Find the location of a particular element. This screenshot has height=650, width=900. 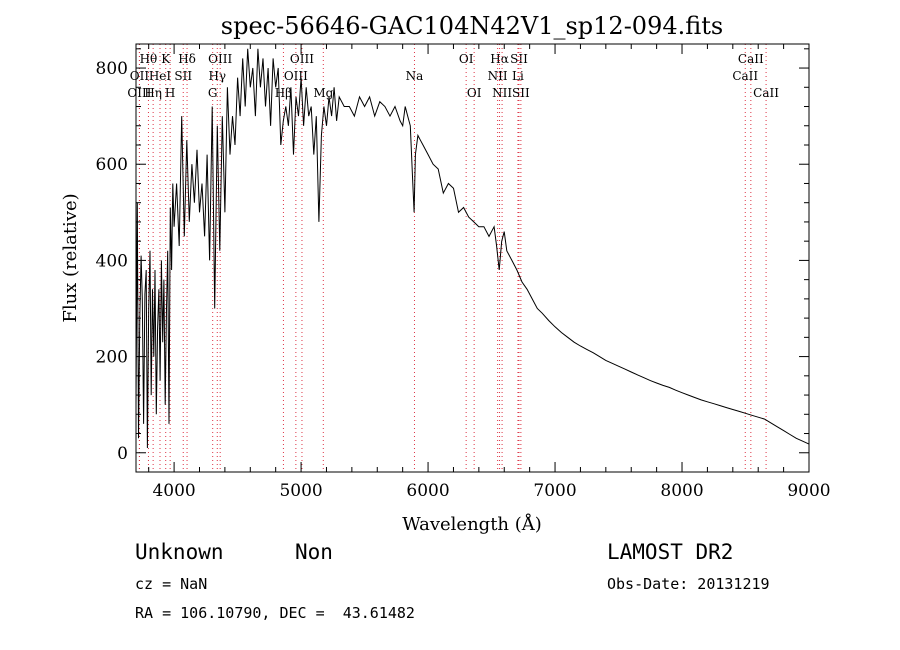

x-tick-label-5: 9000 is located at coordinates (808, 491).